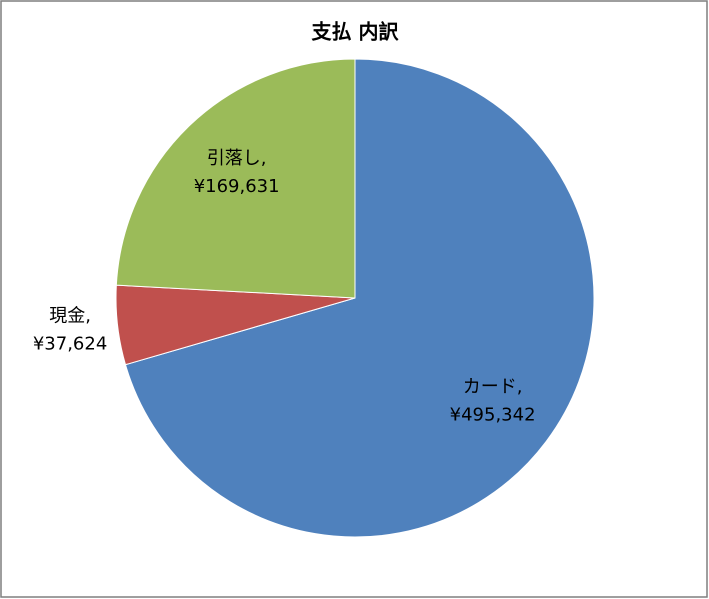 The height and width of the screenshot is (599, 709). What do you see at coordinates (493, 386) in the screenshot?
I see `slice-label: カード,` at bounding box center [493, 386].